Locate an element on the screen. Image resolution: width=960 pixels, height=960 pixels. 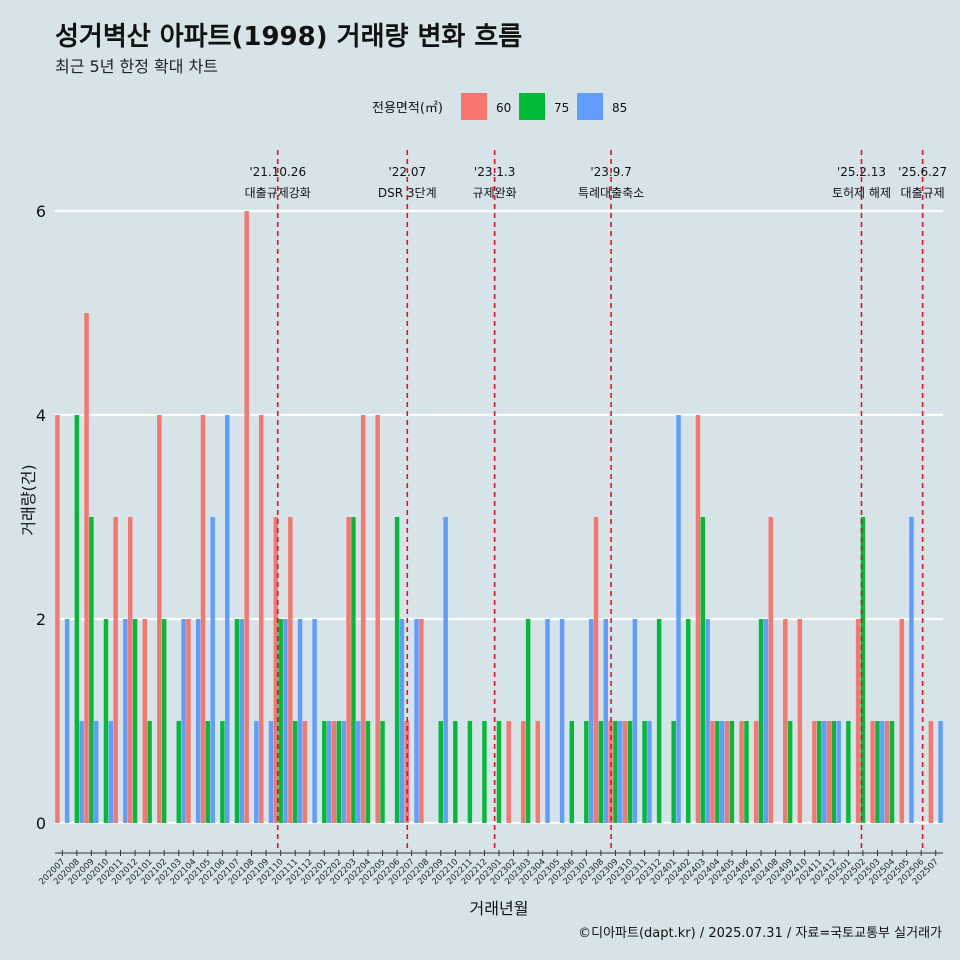
y-tick-label: 0 is located at coordinates (41, 823).